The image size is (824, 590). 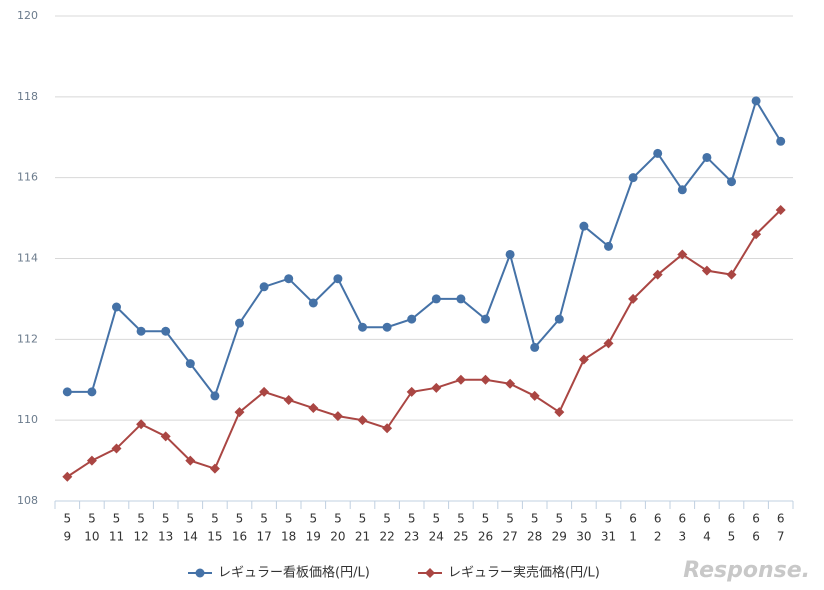 What do you see at coordinates (485, 537) in the screenshot?
I see `x-tick-label: 26` at bounding box center [485, 537].